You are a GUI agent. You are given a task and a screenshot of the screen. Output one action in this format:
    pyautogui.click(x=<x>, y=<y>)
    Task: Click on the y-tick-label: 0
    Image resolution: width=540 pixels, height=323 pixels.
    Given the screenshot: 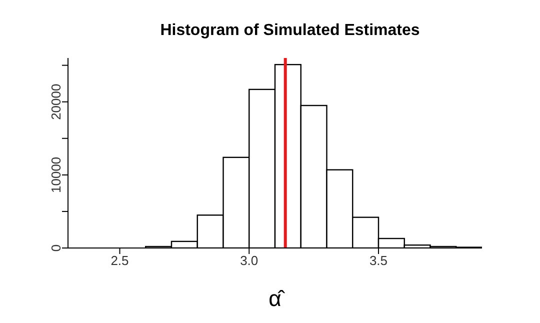 What is the action you would take?
    pyautogui.click(x=56, y=248)
    